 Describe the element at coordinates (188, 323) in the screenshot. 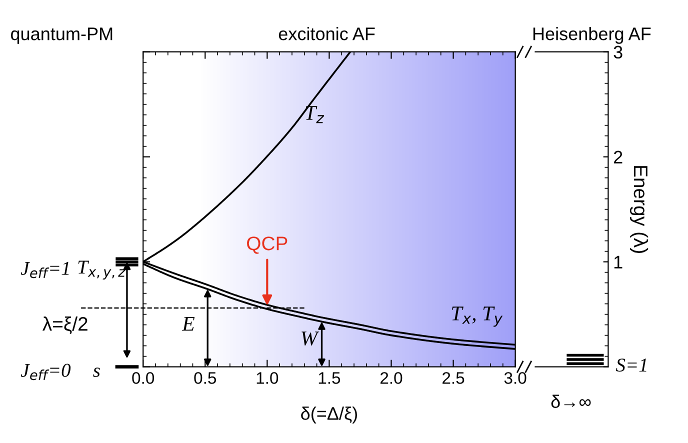

I see `annotation: E` at that location.